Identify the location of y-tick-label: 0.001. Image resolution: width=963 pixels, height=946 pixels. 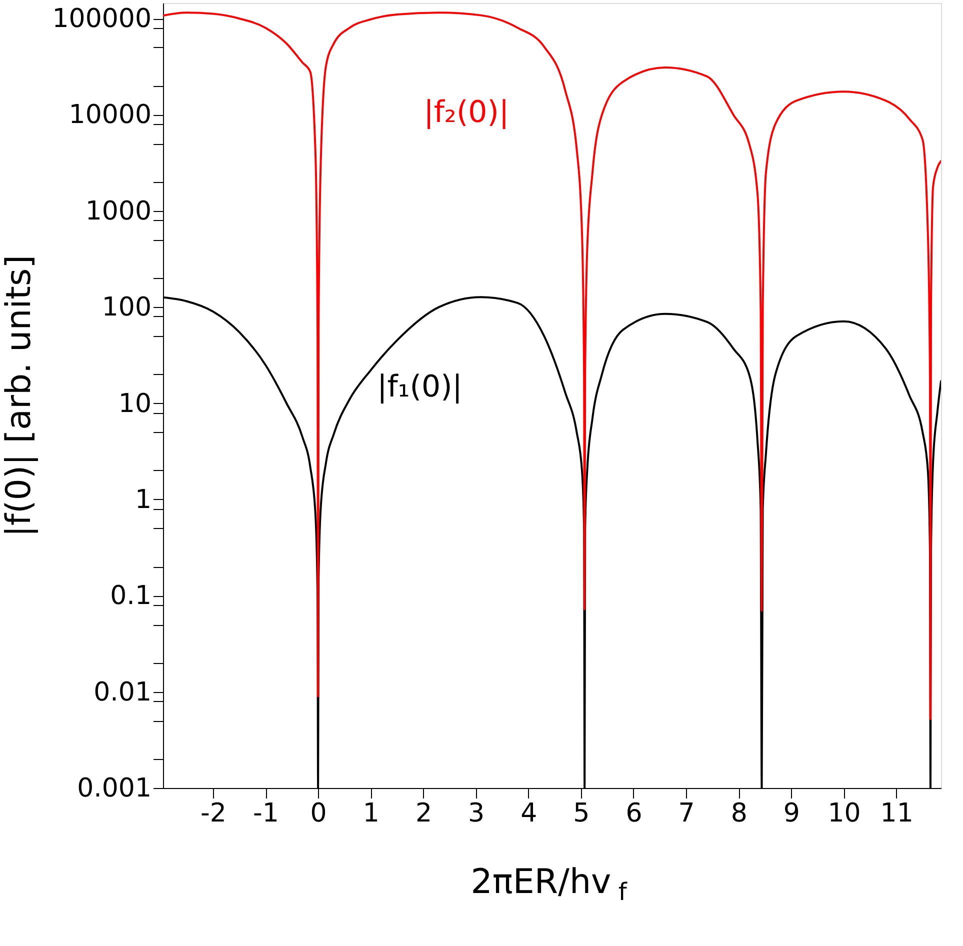
(114, 789).